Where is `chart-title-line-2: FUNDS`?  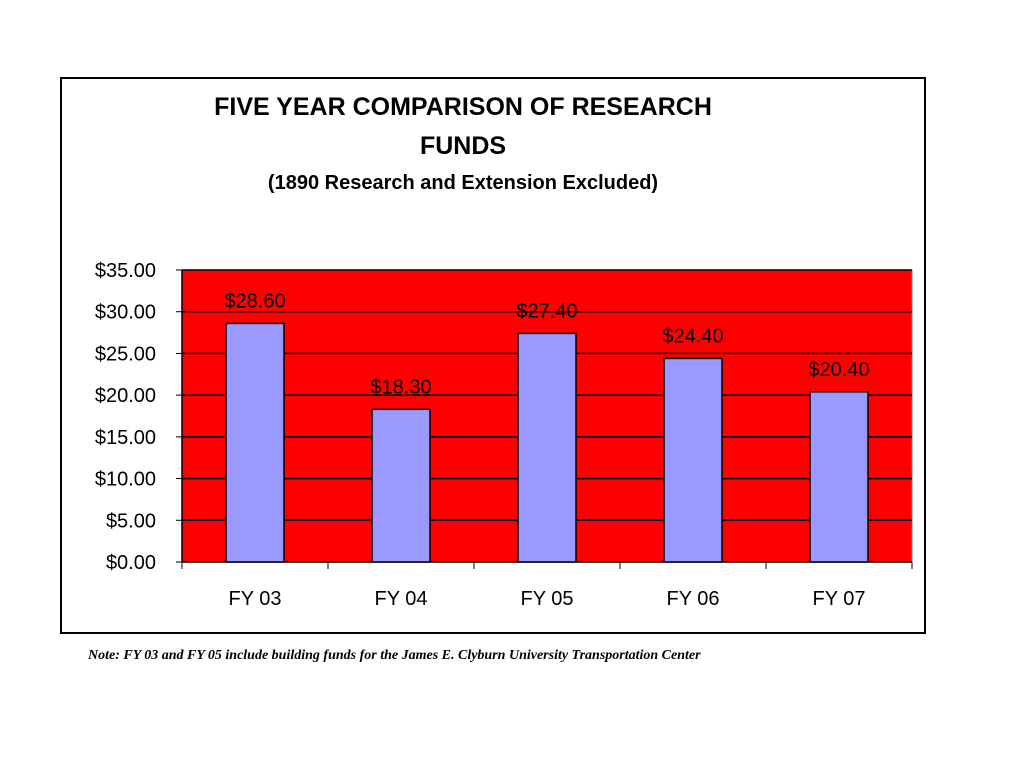 chart-title-line-2: FUNDS is located at coordinates (463, 146).